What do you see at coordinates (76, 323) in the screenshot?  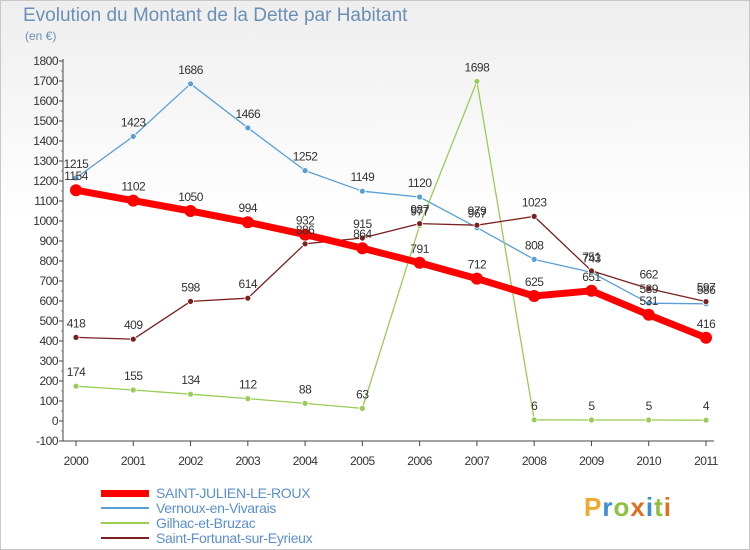 I see `data-label: 418` at bounding box center [76, 323].